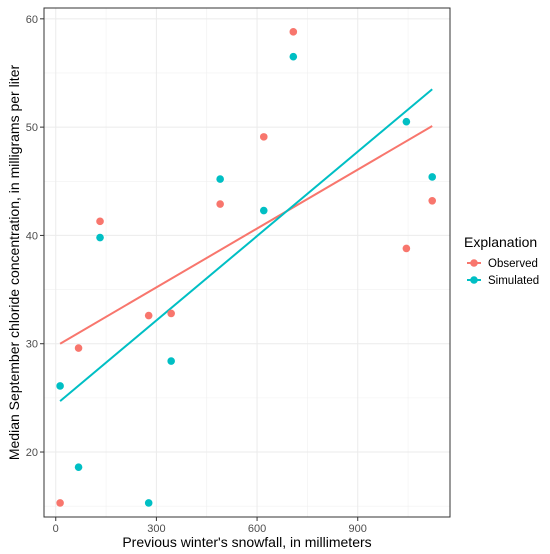 Image resolution: width=550 pixels, height=554 pixels. What do you see at coordinates (32, 128) in the screenshot?
I see `y-tick-label: 50` at bounding box center [32, 128].